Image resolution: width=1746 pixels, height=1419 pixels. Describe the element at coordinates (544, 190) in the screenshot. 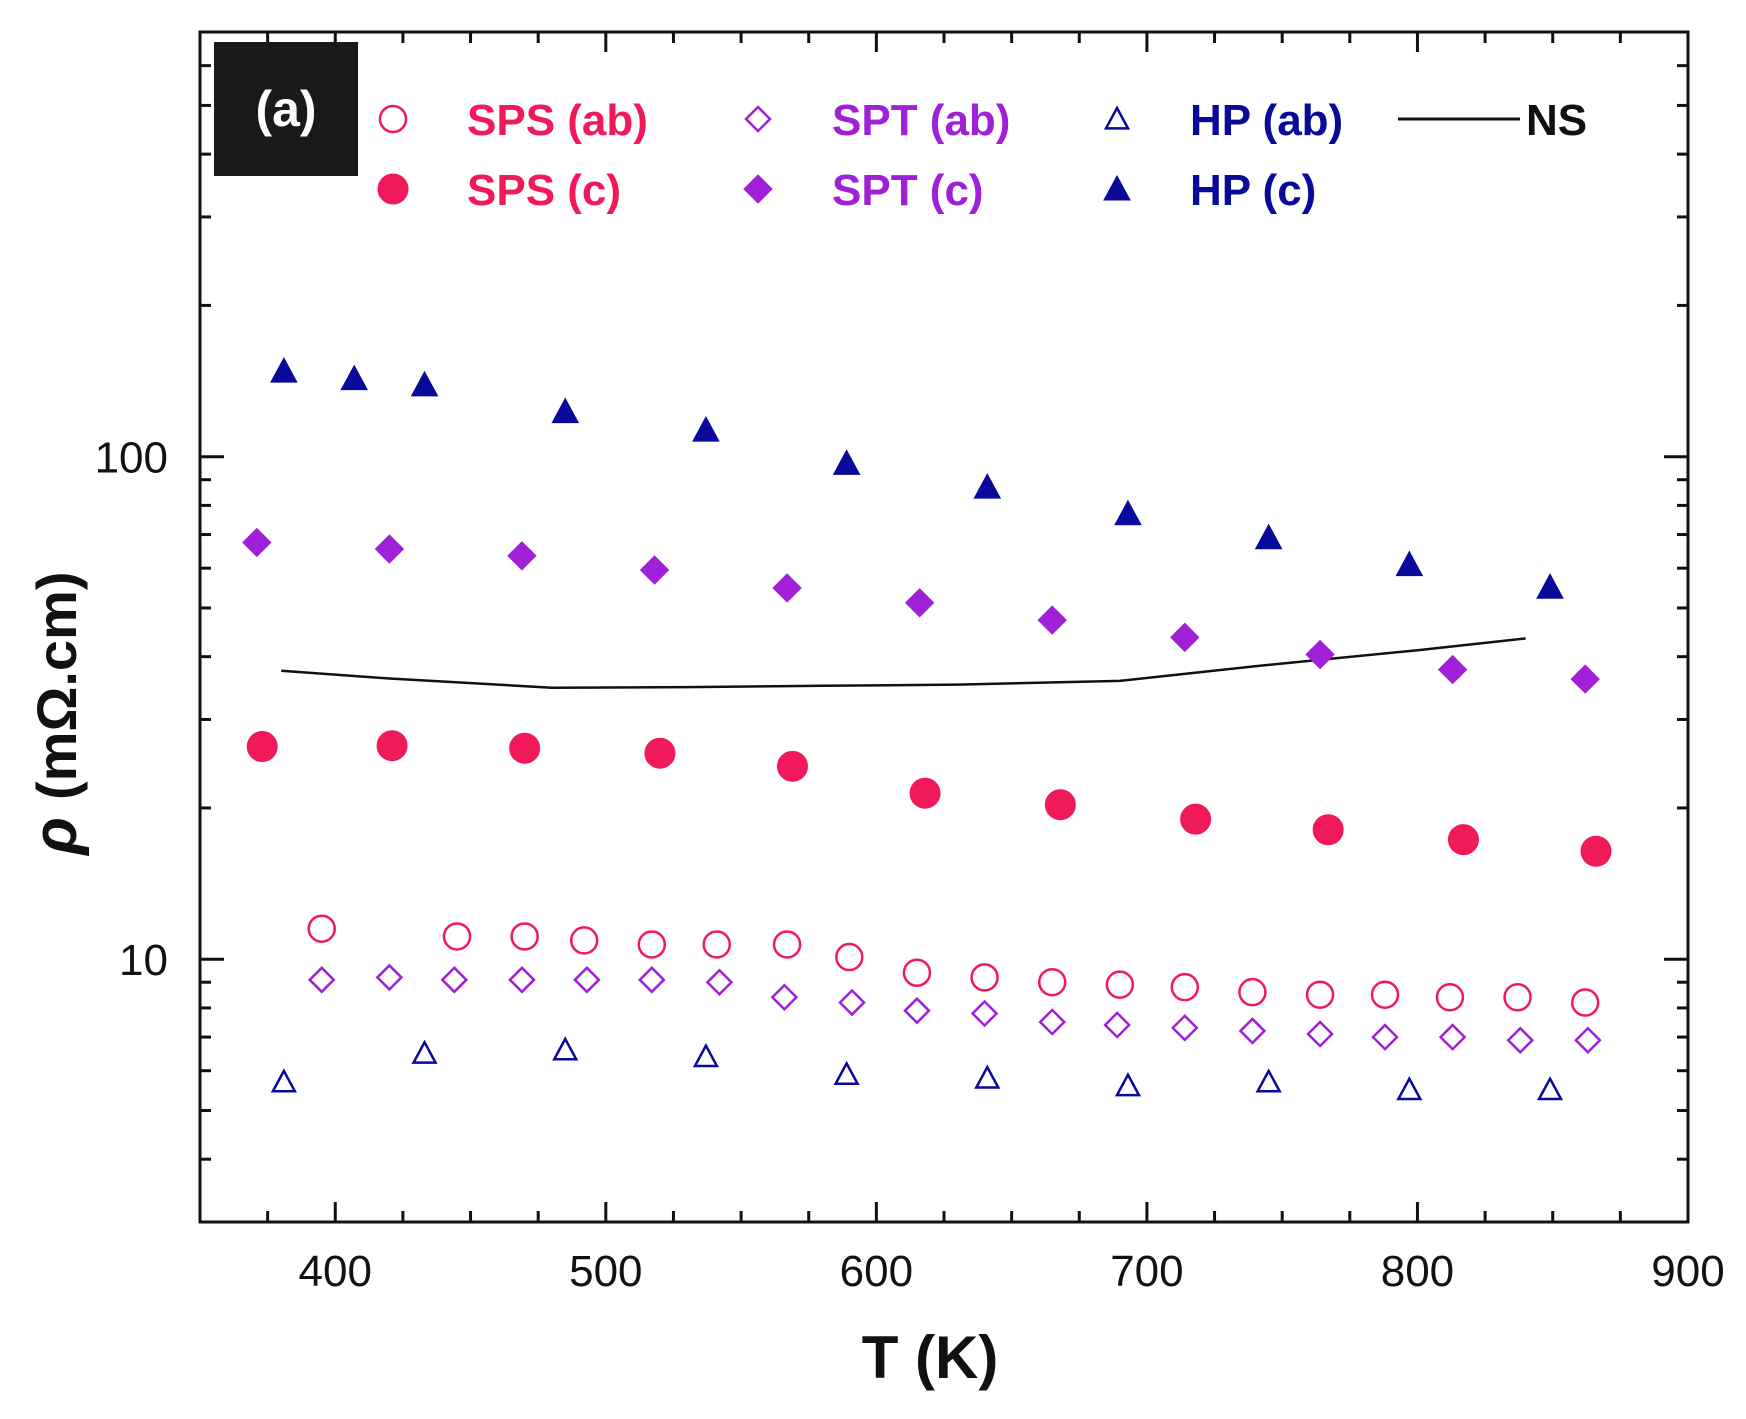

I see `legend-label-sps-c: SPS (c)` at that location.